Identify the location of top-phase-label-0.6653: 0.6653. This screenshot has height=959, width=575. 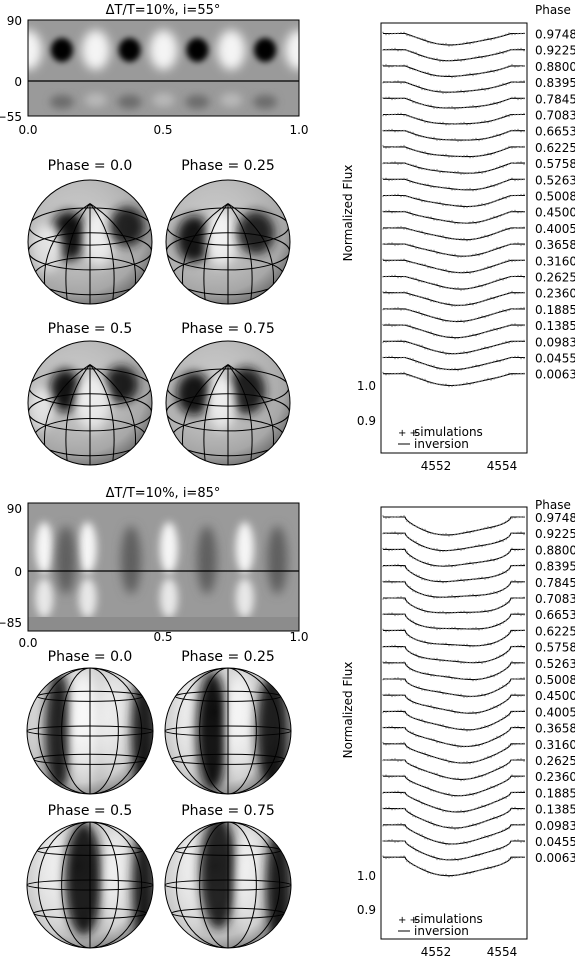
(555, 132).